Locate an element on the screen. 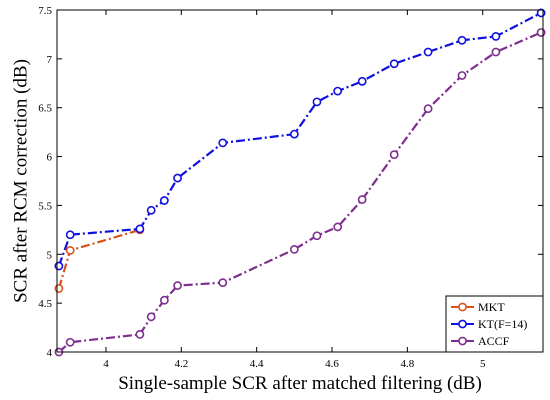 The image size is (550, 400). y-tick-label: 5 is located at coordinates (50, 255).